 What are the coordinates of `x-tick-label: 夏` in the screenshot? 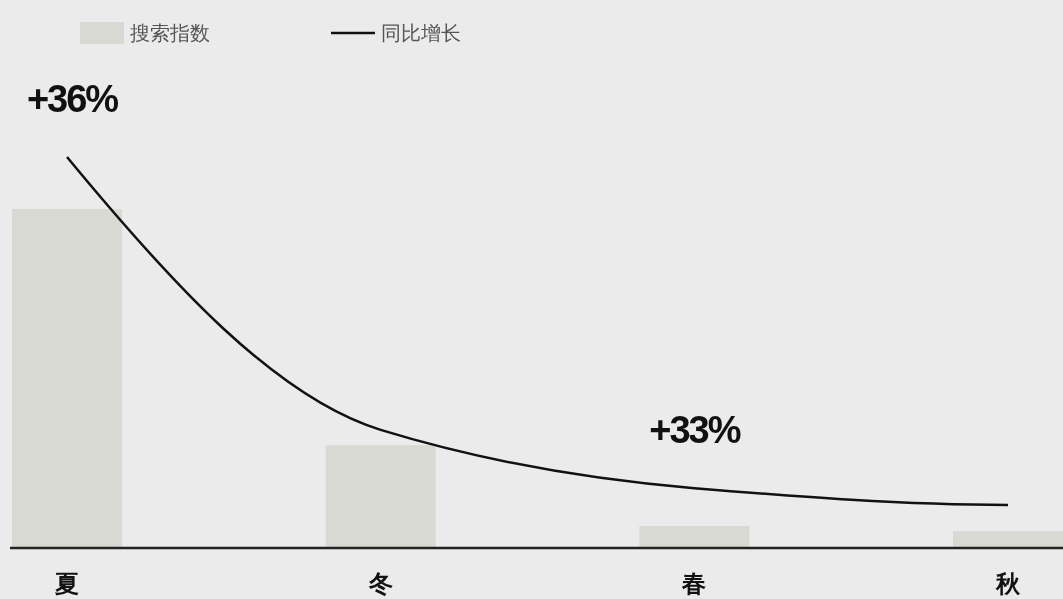 It's located at (66, 583).